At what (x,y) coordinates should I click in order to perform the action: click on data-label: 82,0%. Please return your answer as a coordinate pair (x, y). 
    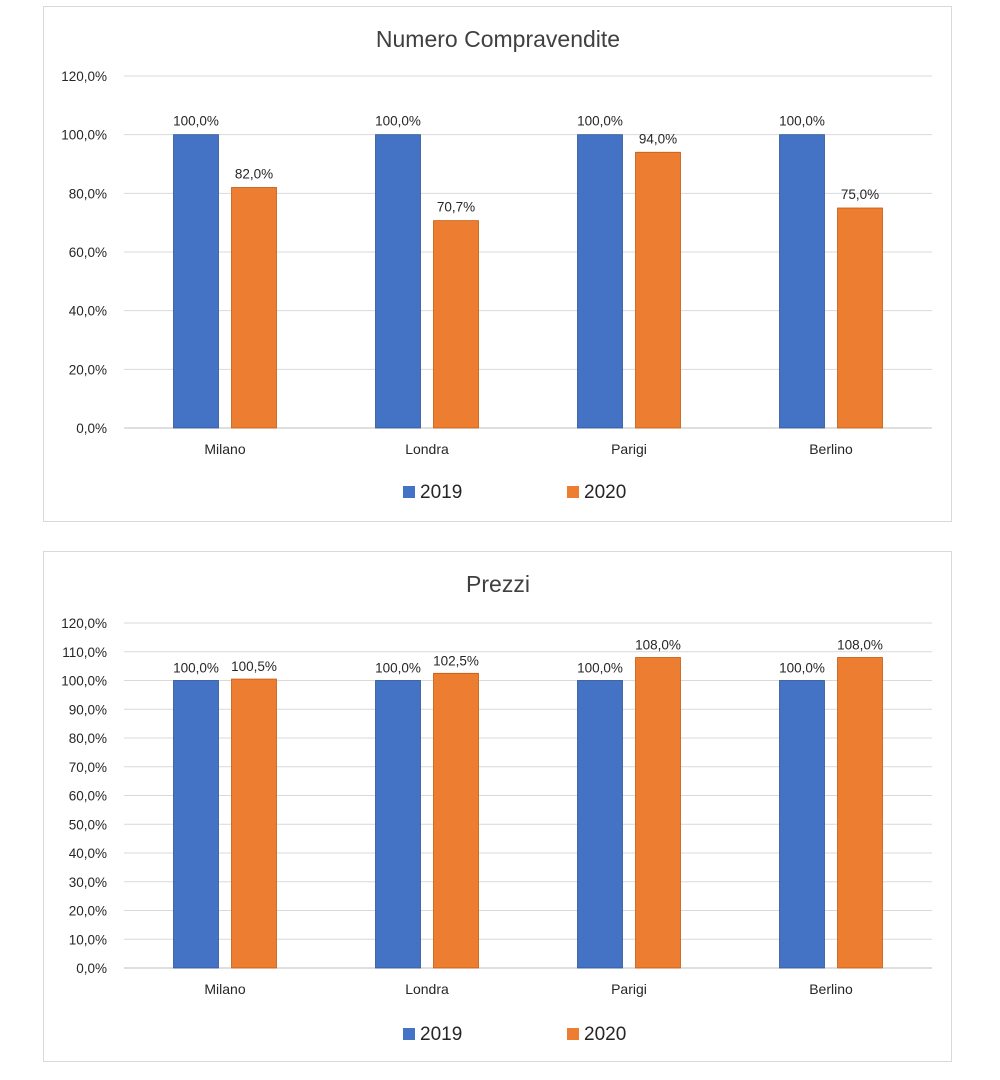
    Looking at the image, I should click on (254, 173).